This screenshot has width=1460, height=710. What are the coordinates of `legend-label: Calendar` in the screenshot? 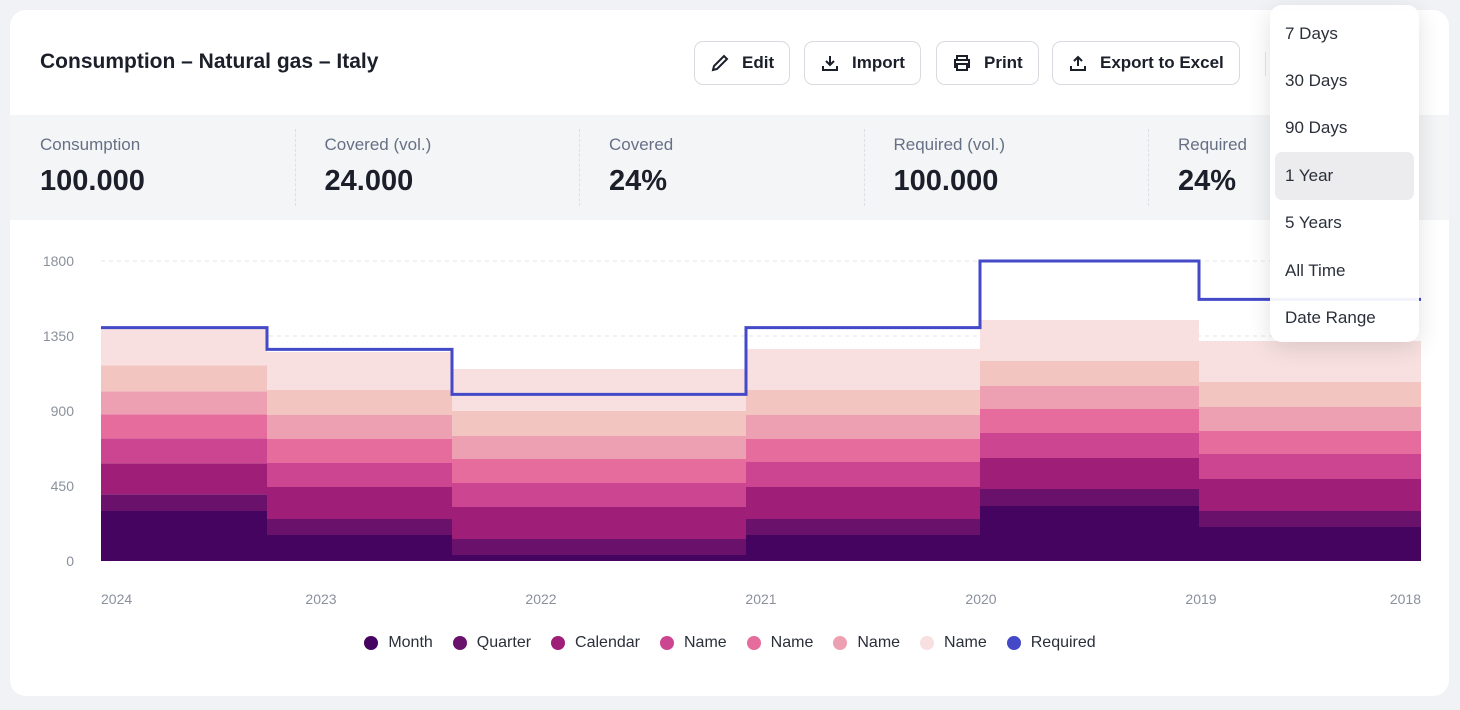 It's located at (607, 642).